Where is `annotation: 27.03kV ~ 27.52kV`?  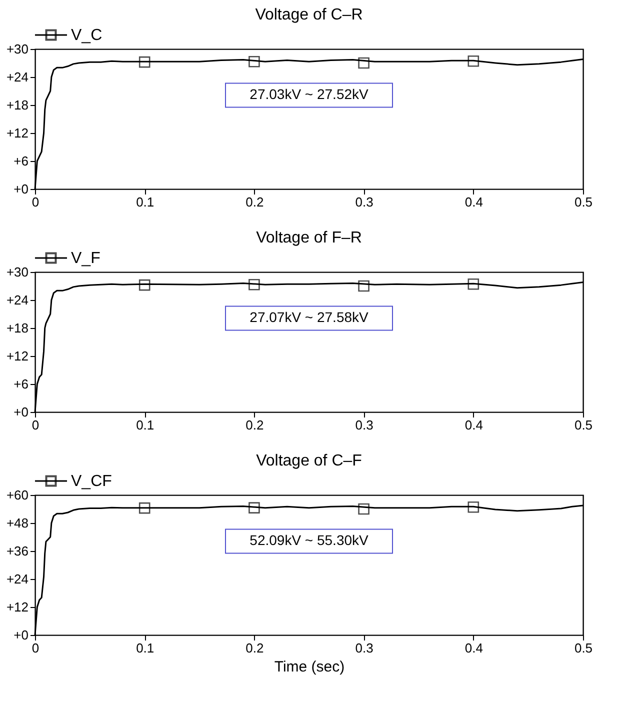
annotation: 27.03kV ~ 27.52kV is located at coordinates (310, 94).